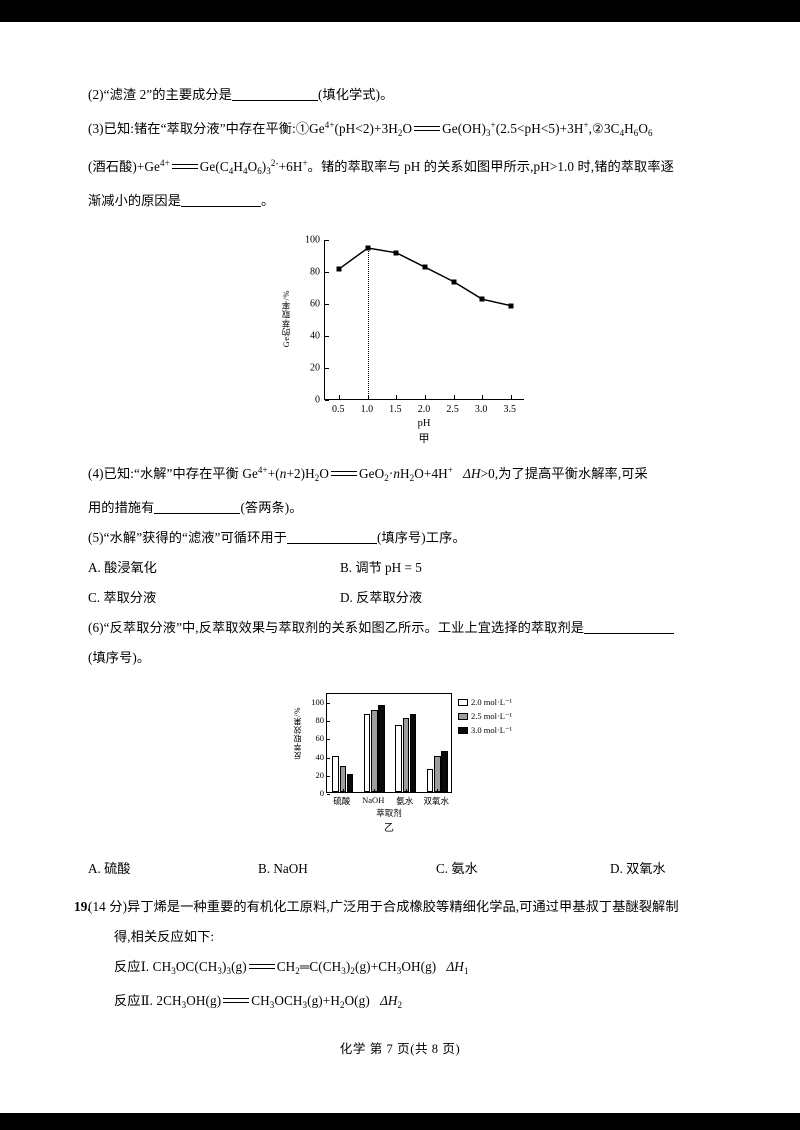  What do you see at coordinates (424, 411) in the screenshot?
I see `line-chart-xticks: 0.5 1.0 1.5 2.0 2.5 3.0 3.5` at bounding box center [424, 411].